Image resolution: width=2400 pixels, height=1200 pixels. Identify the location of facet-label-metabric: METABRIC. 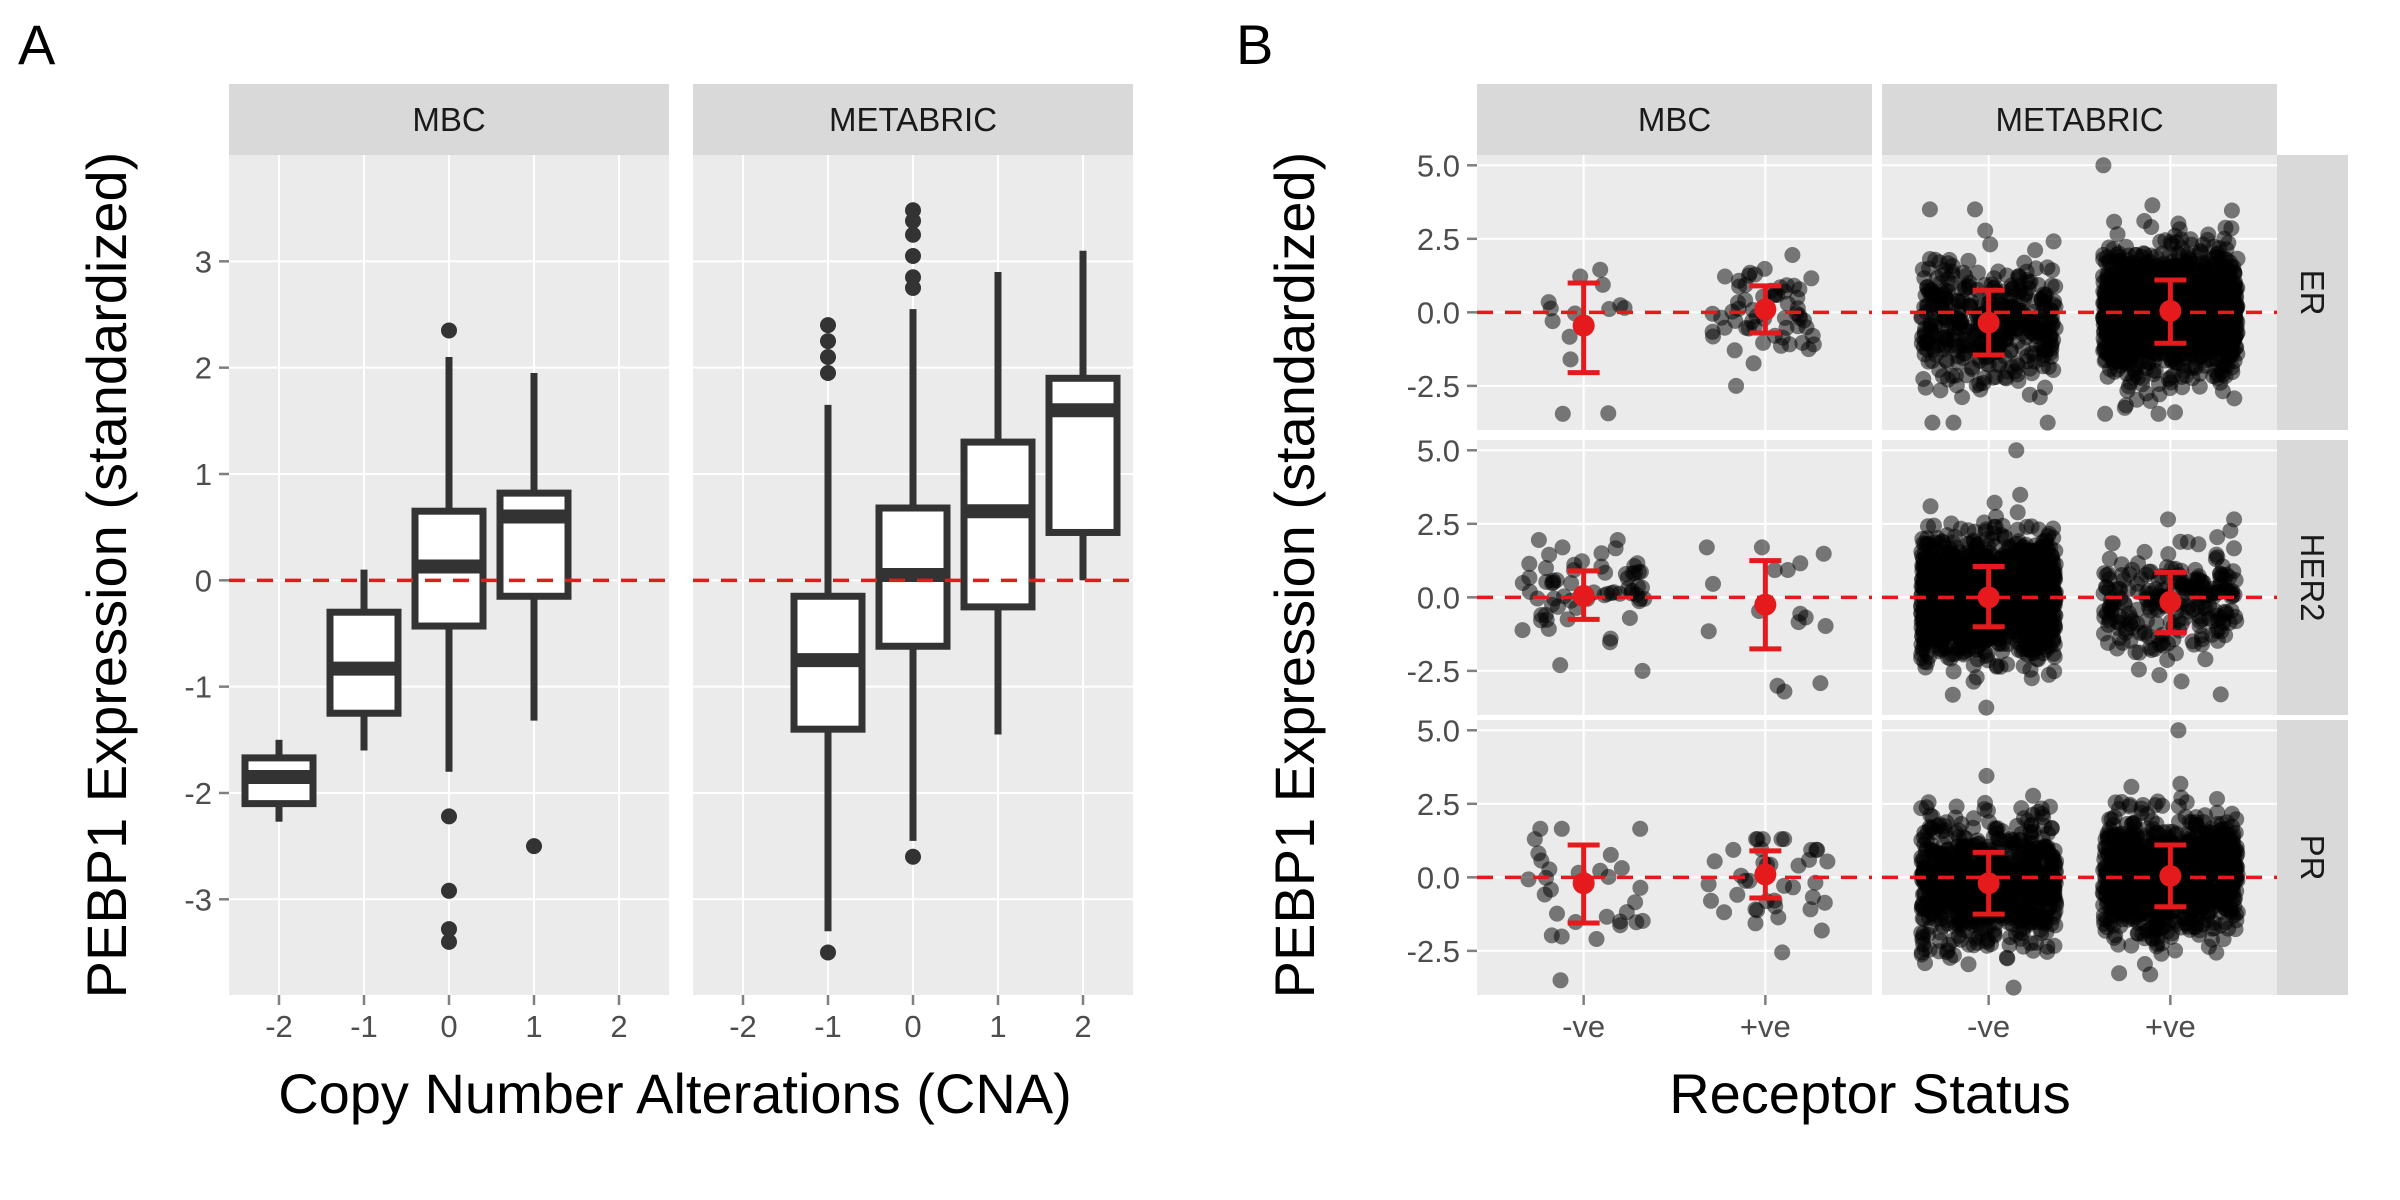
(913, 119).